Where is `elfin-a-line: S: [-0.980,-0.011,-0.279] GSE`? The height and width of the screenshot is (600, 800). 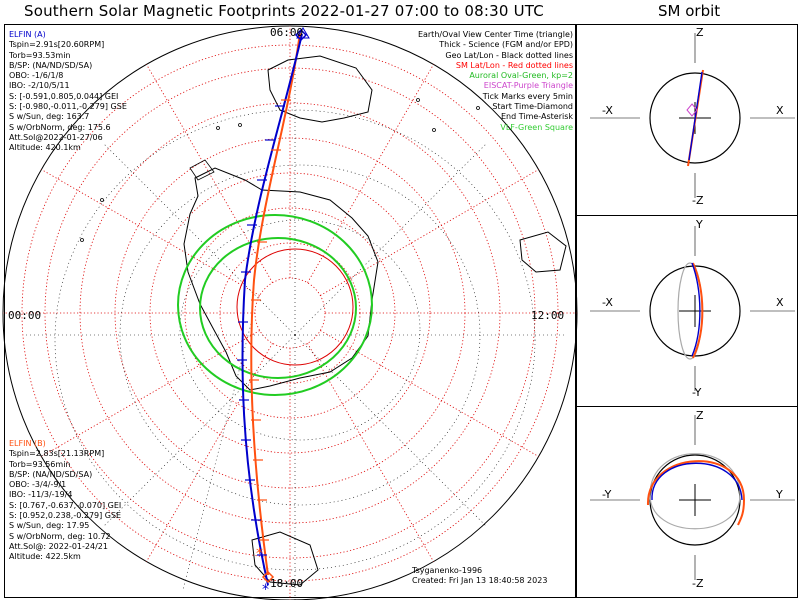
elfin-a-line: S: [-0.980,-0.011,-0.279] GSE is located at coordinates (68, 107).